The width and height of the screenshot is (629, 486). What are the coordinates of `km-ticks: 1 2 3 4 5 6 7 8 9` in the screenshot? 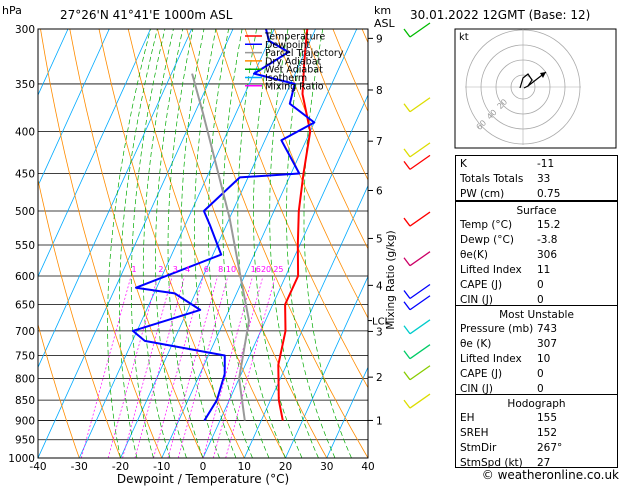 It's located at (375, 230).